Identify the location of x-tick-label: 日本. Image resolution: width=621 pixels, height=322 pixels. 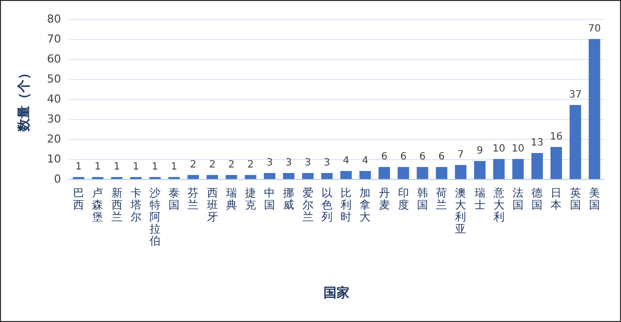
(556, 199).